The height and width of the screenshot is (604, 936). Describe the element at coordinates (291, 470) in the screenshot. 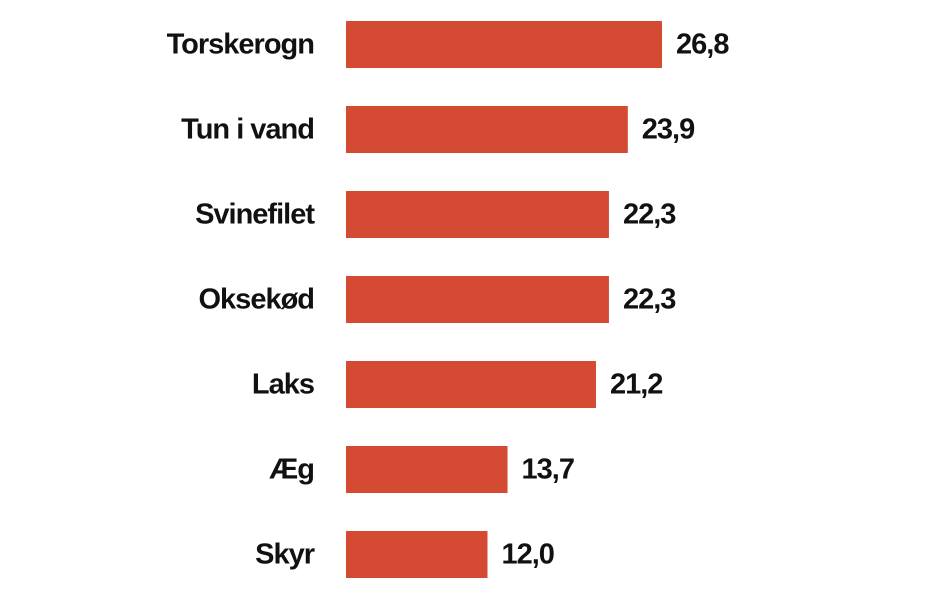

I see `category-label: Æg` at that location.